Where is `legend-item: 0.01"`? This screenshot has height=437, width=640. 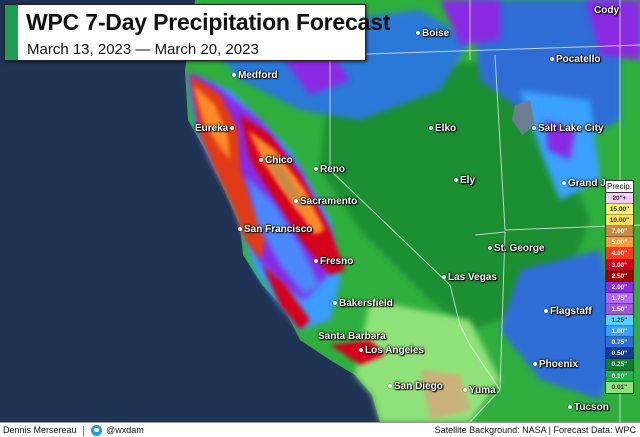
legend-item: 0.01" is located at coordinates (619, 387).